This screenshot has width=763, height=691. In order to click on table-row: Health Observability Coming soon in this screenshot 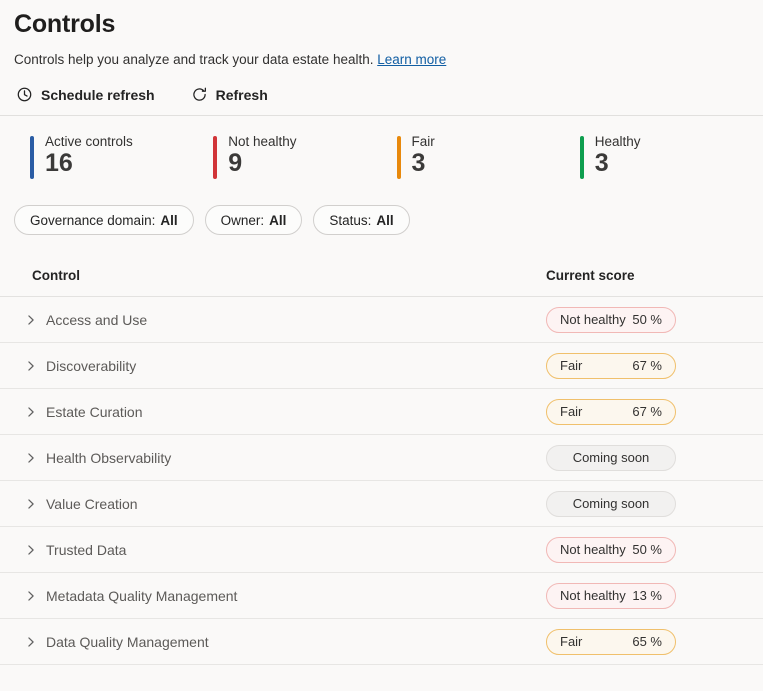, I will do `click(381, 458)`.